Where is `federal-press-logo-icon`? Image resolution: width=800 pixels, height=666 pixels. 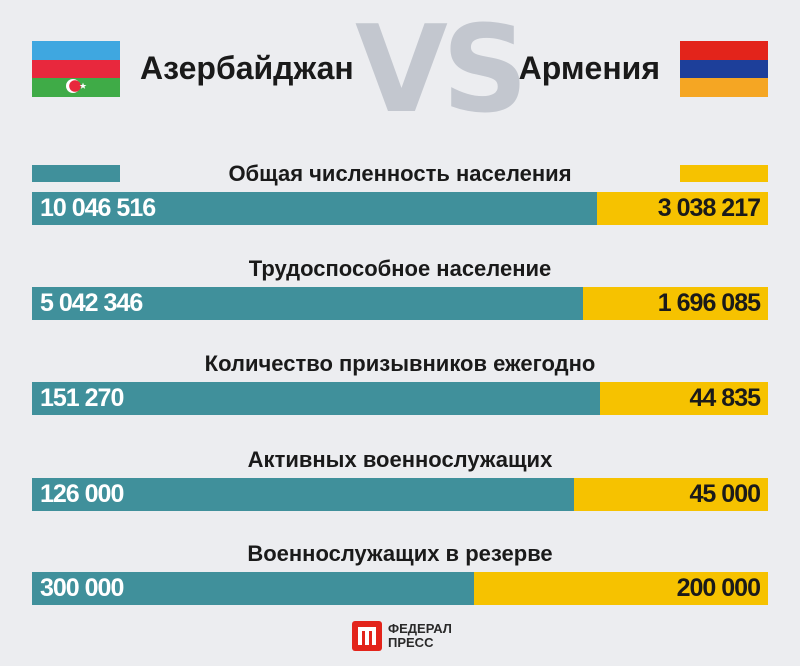
federal-press-logo-icon is located at coordinates (367, 636).